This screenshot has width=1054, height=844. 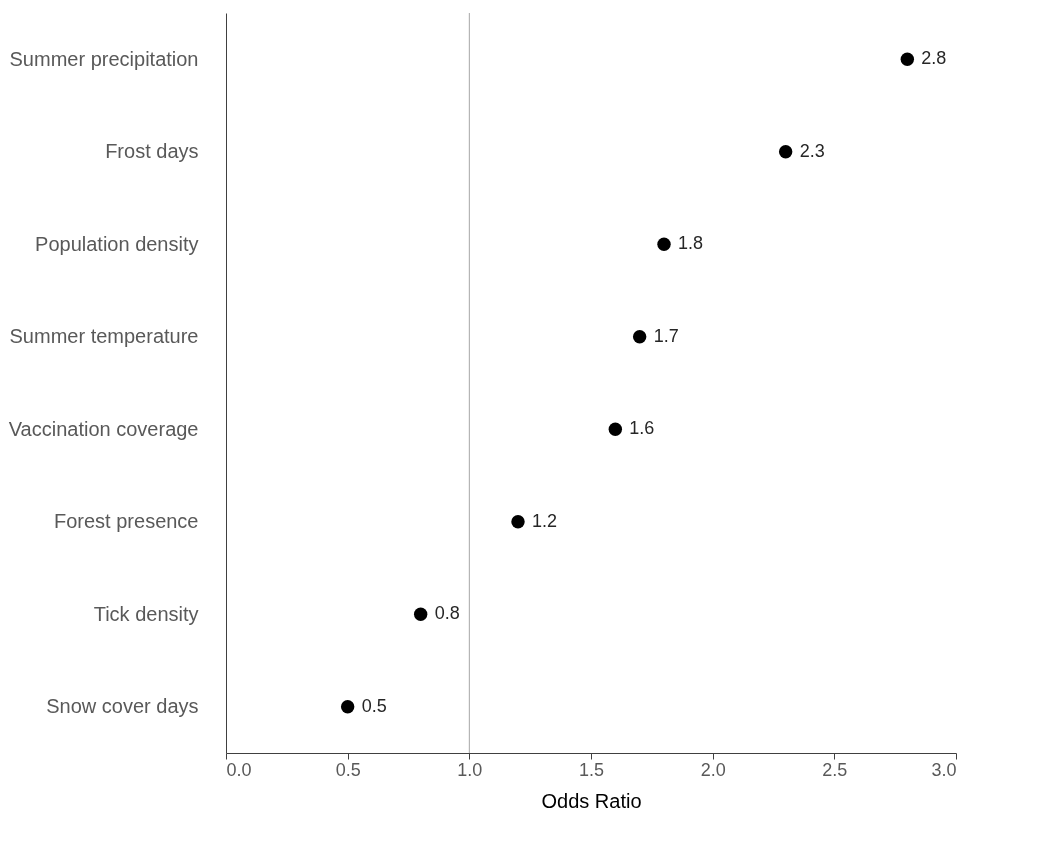 I want to click on y-tick-label: Tick density, so click(x=146, y=613).